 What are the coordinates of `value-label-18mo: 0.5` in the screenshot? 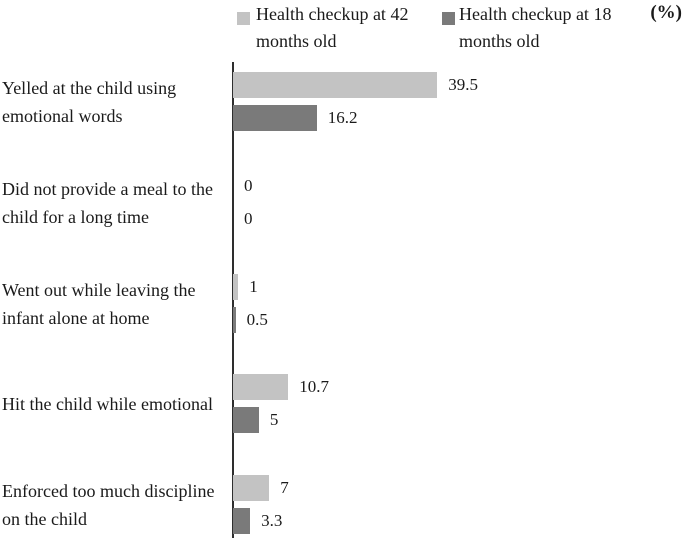 It's located at (257, 319).